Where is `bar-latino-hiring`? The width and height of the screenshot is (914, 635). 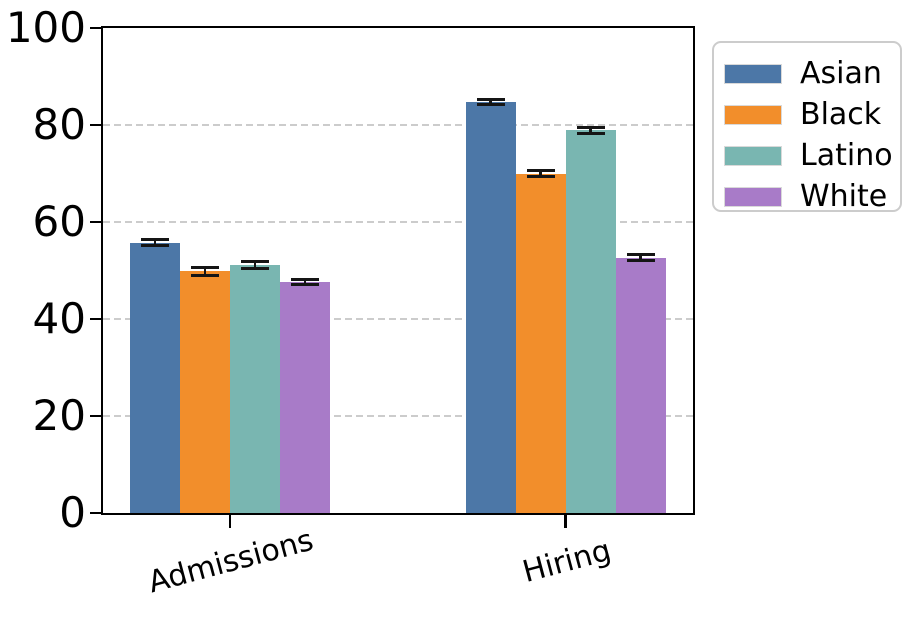
bar-latino-hiring is located at coordinates (590, 321).